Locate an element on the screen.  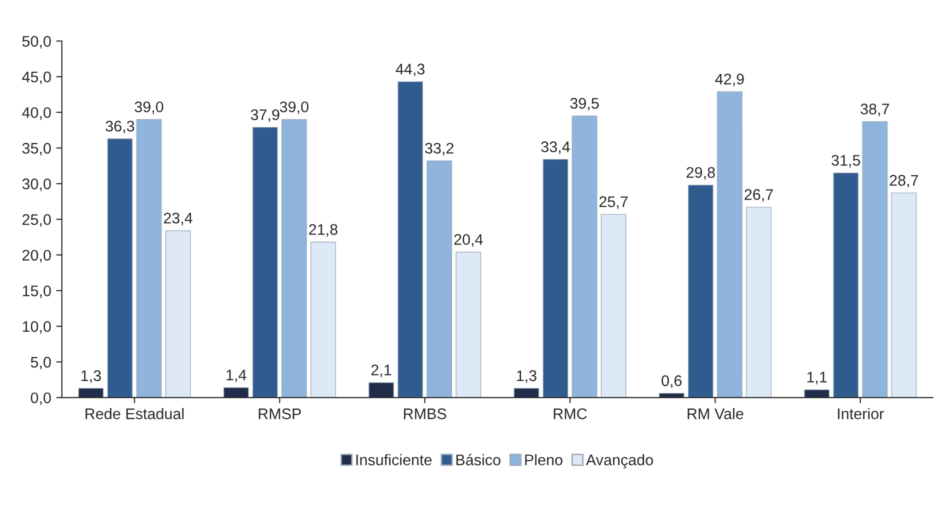
y-tick-label: 45,0 is located at coordinates (36, 78).